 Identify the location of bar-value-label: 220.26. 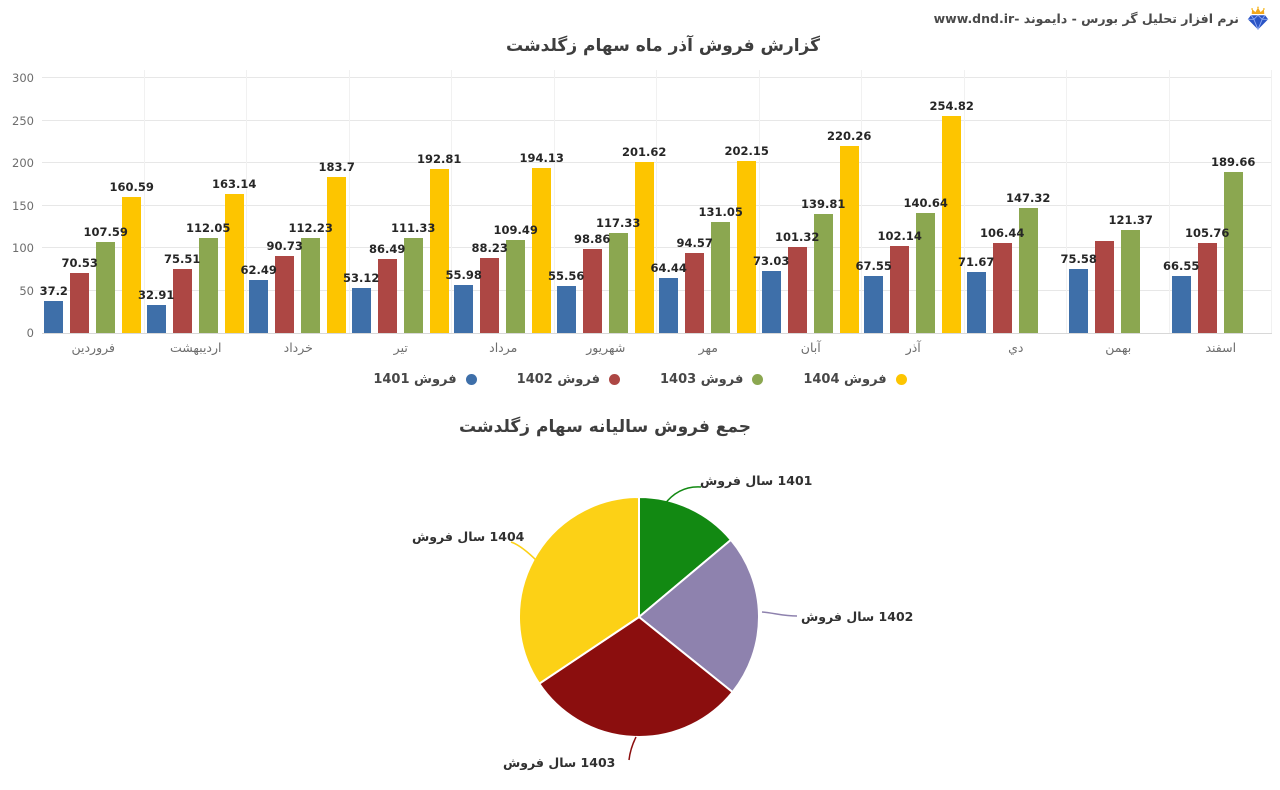
(849, 135).